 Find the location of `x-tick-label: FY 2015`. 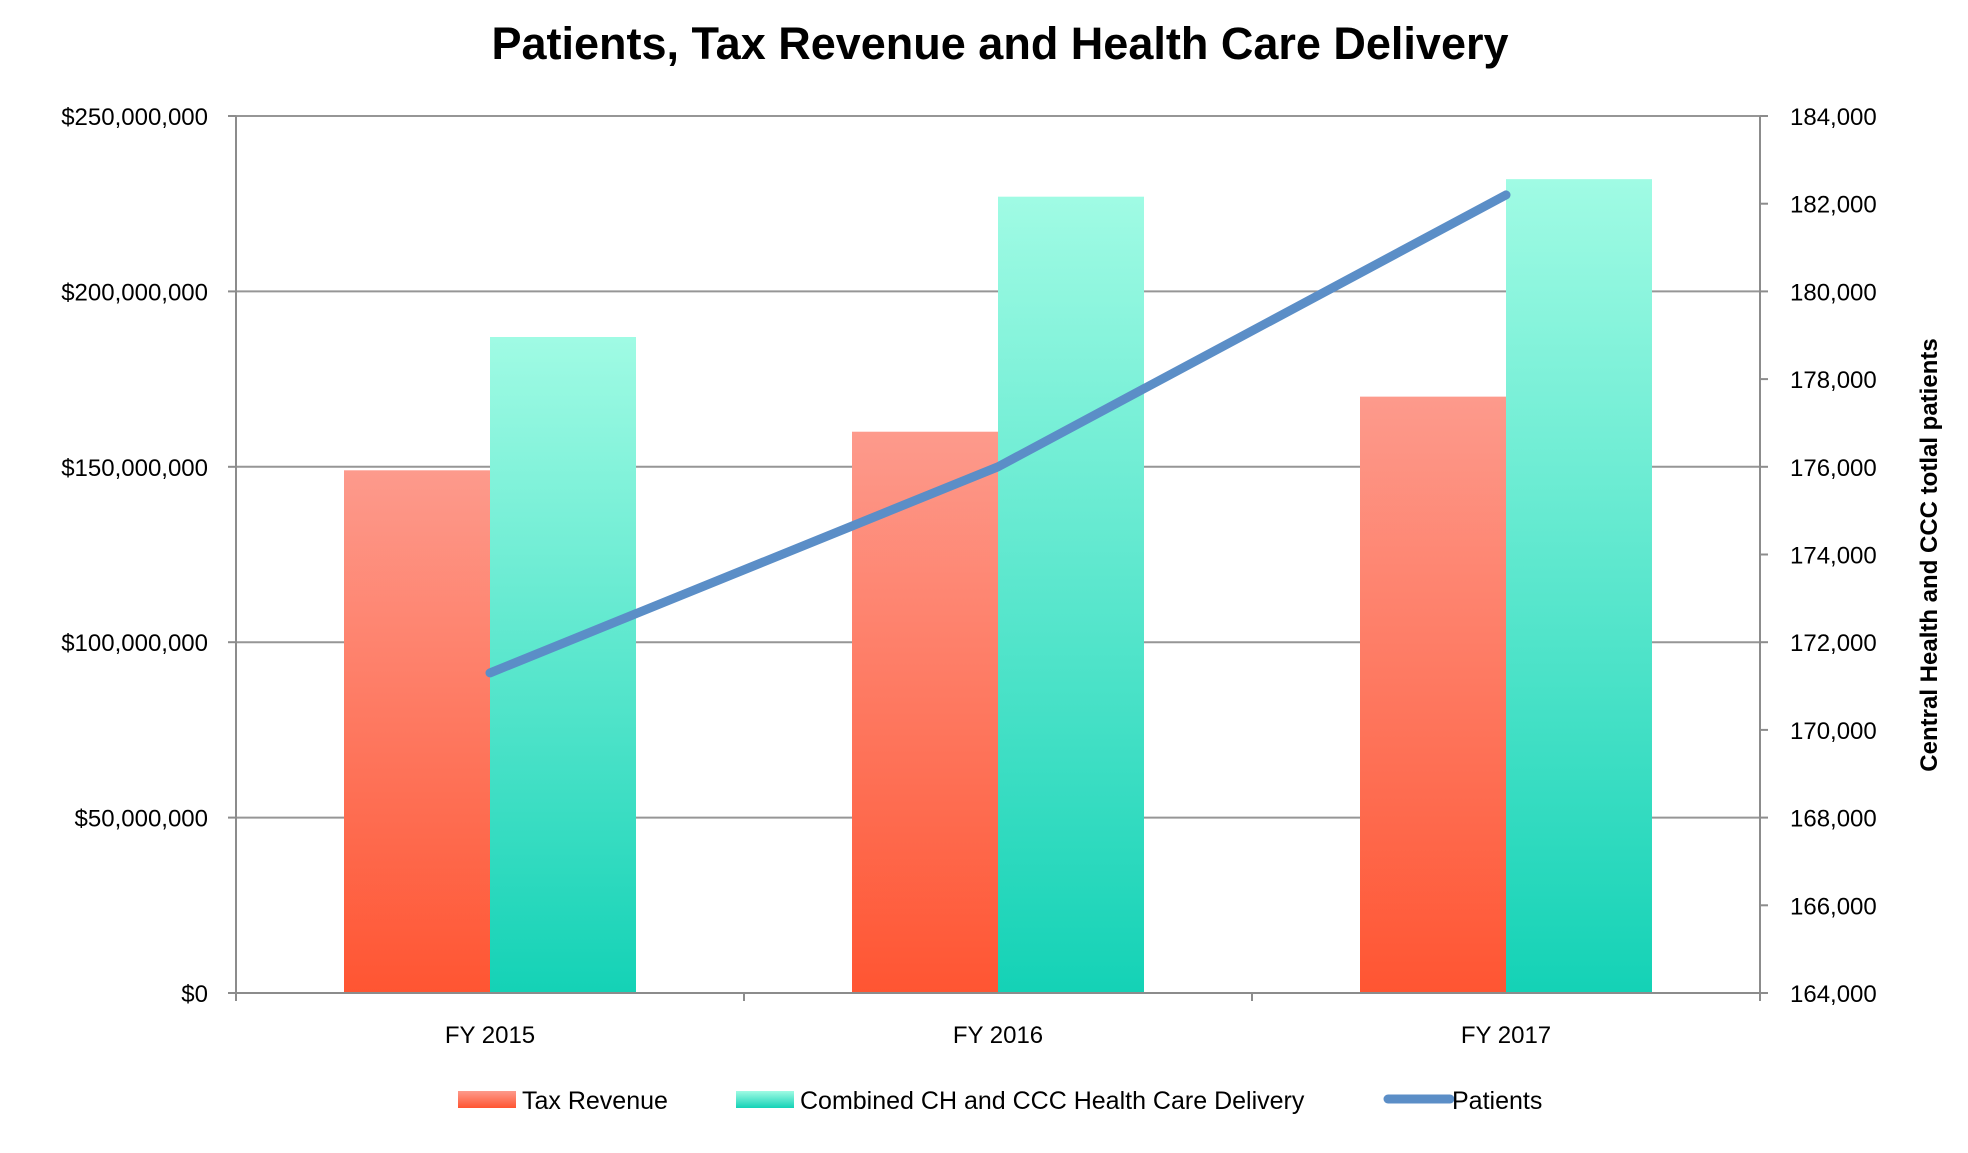

x-tick-label: FY 2015 is located at coordinates (490, 1035).